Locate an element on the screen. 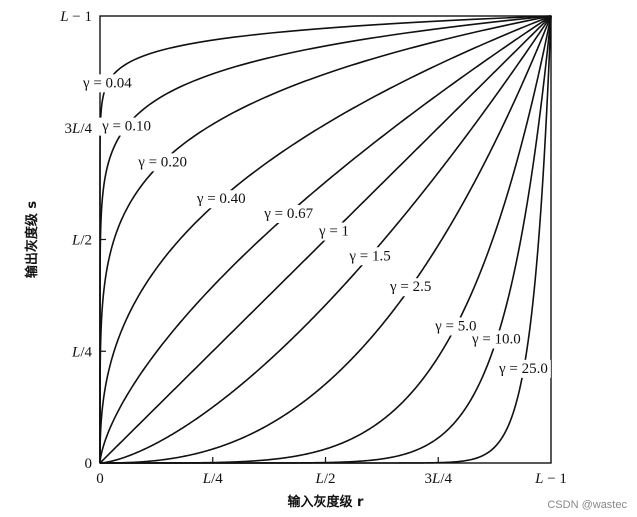 The height and width of the screenshot is (517, 637). gamma-label-10: γ = 25.0 is located at coordinates (523, 369).